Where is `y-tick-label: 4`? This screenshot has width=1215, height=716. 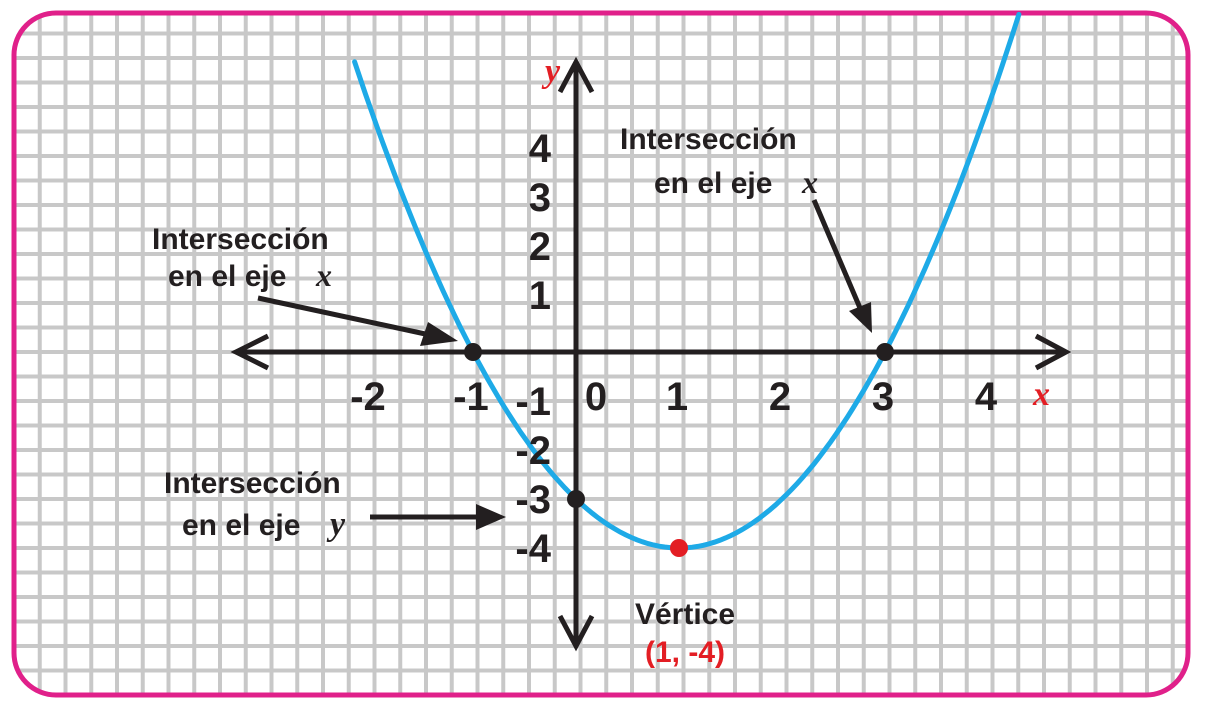
y-tick-label: 4 is located at coordinates (540, 149).